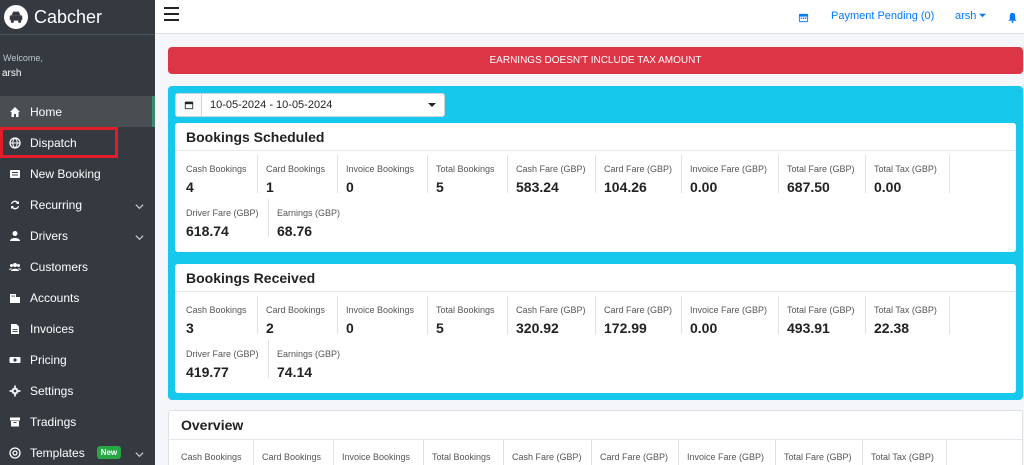  Describe the element at coordinates (595, 425) in the screenshot. I see `card-title: Overview` at that location.